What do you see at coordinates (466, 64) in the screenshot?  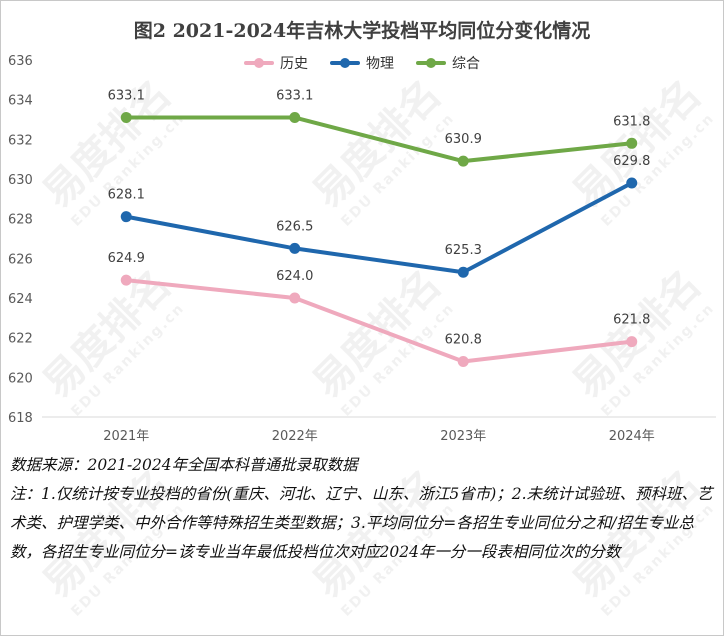 I see `legend-label-comprehensive: 综合` at bounding box center [466, 64].